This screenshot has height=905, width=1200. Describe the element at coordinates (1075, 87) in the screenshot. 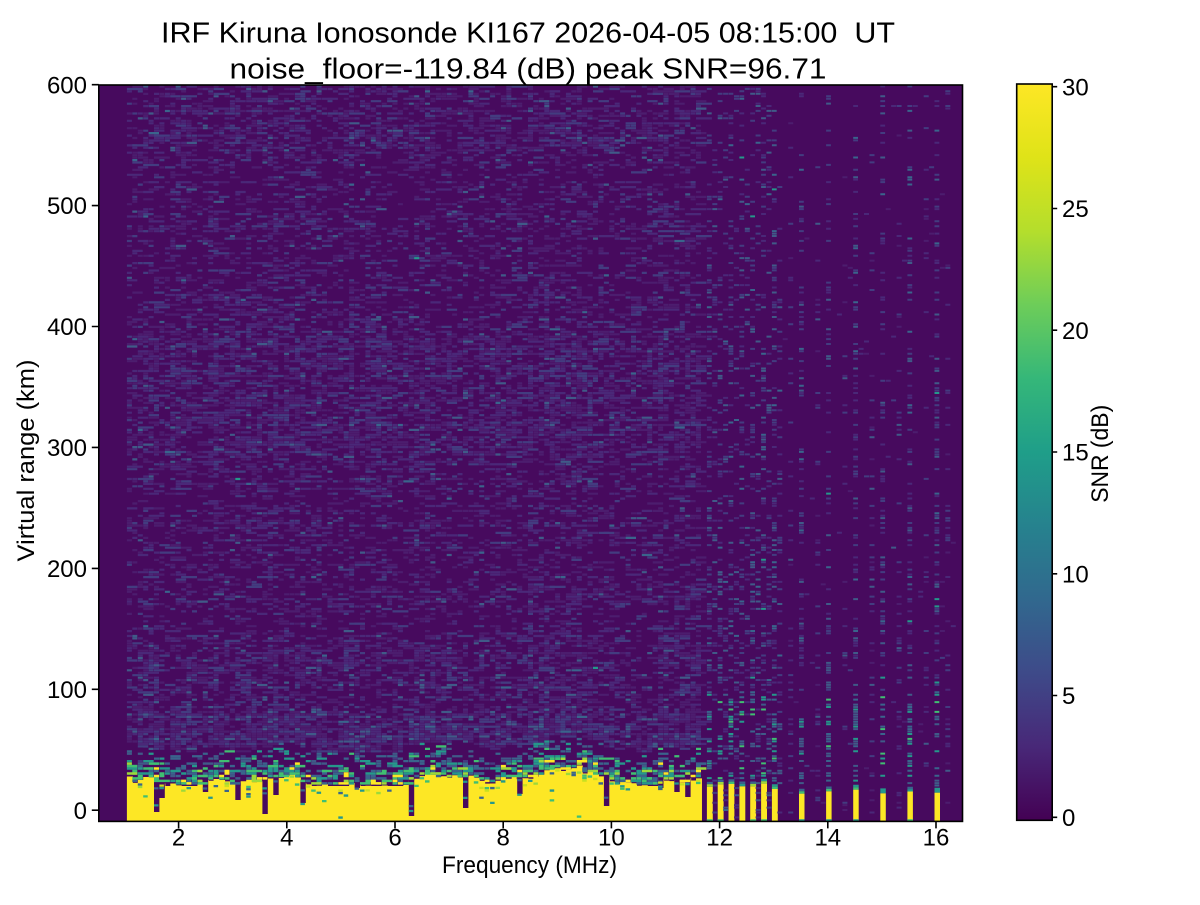

I see `svg-text: 30` at that location.